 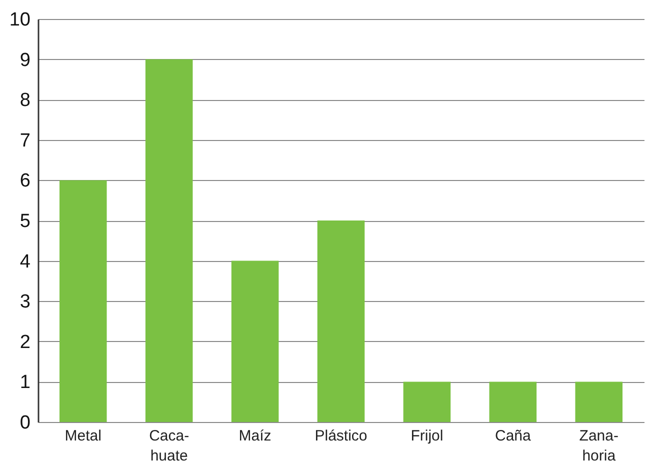 I want to click on y-tick-label: 0, so click(x=25, y=423).